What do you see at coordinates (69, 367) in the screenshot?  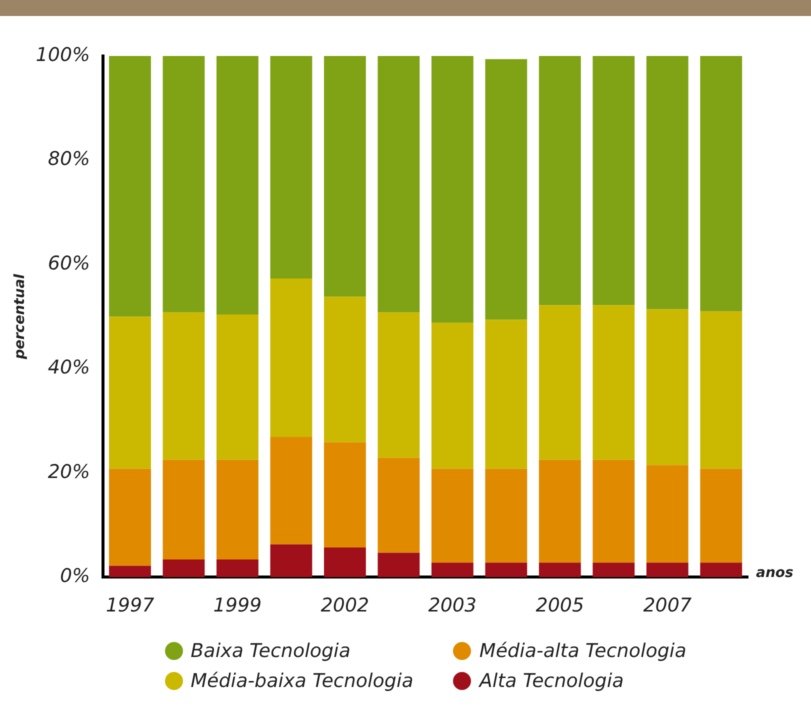 I see `y-tick-label: 40%` at bounding box center [69, 367].